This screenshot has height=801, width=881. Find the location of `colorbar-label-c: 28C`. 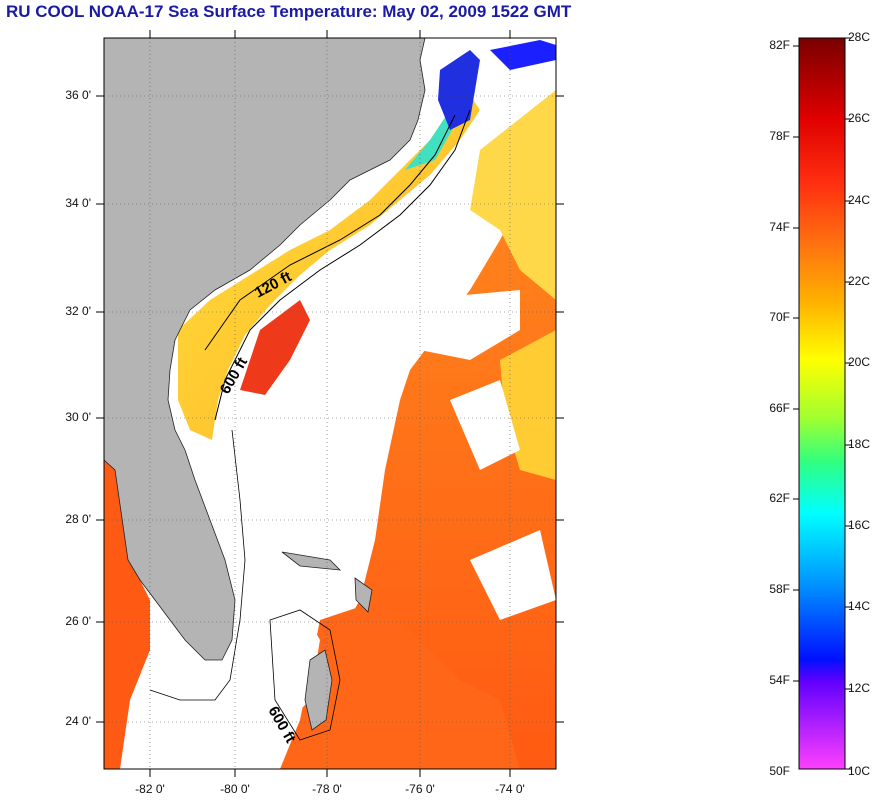

colorbar-label-c: 28C is located at coordinates (859, 37).